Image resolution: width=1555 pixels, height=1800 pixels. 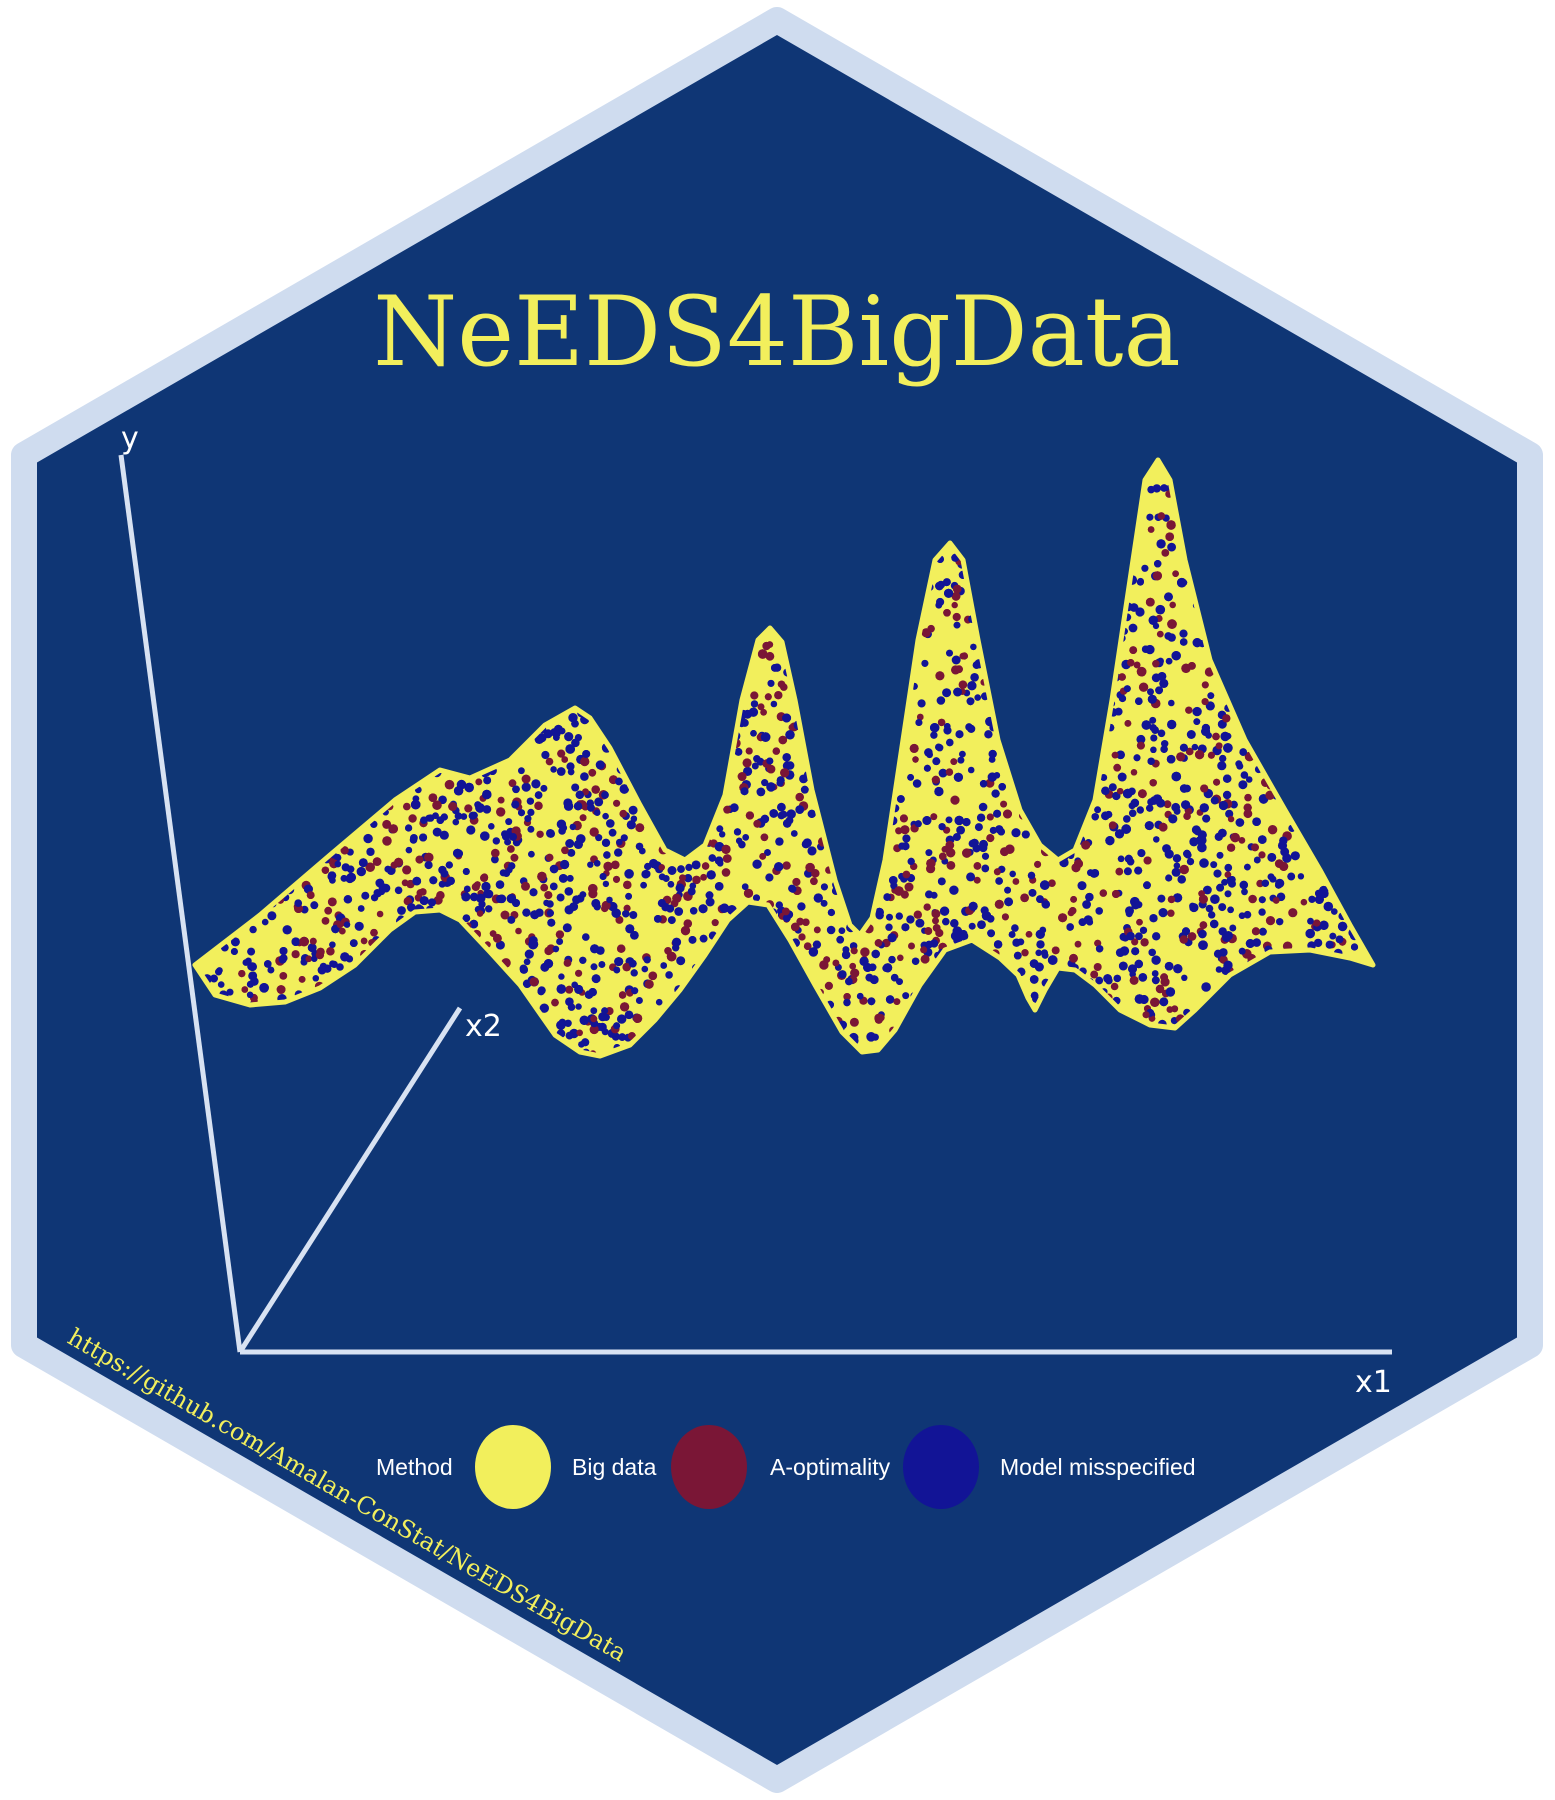 What do you see at coordinates (614, 1467) in the screenshot?
I see `legend-label-big-data: Big data` at bounding box center [614, 1467].